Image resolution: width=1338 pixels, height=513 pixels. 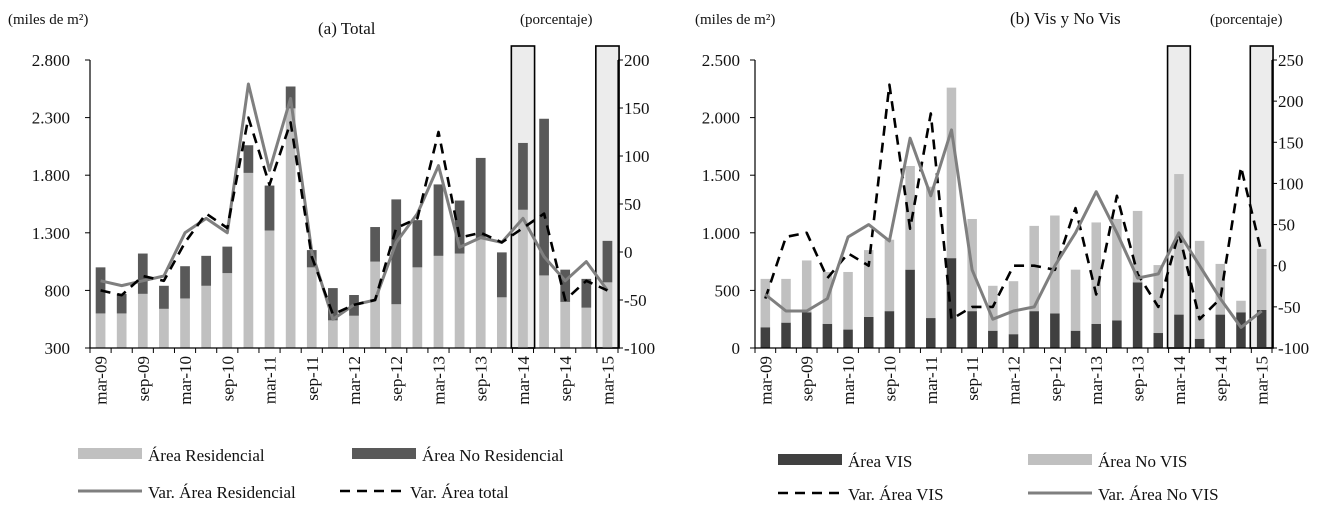 What do you see at coordinates (347, 28) in the screenshot?
I see `chart-title: (a) Total` at bounding box center [347, 28].